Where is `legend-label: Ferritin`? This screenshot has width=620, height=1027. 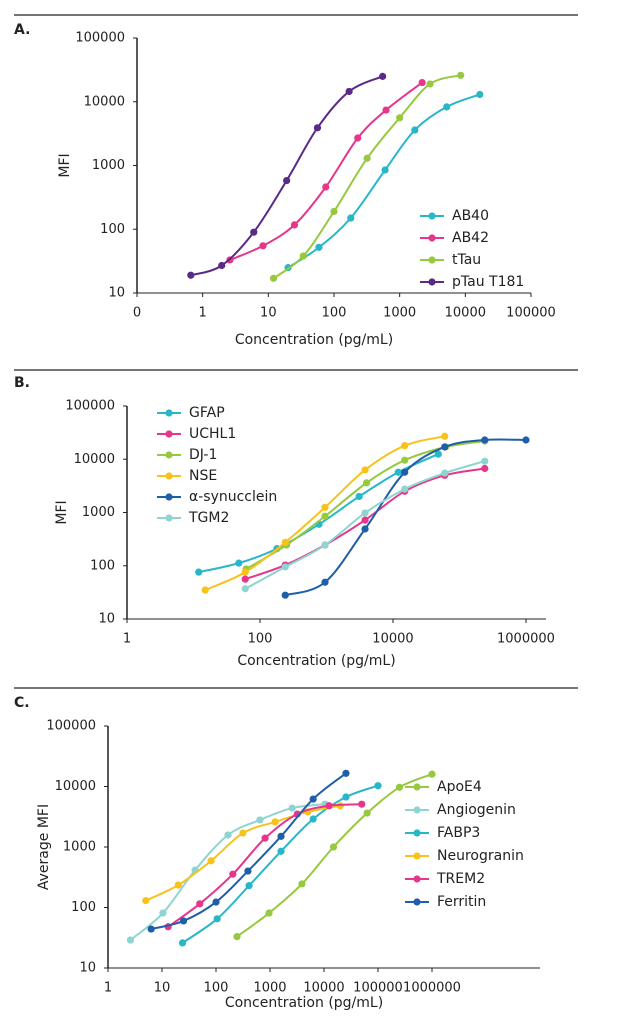 legend-label: Ferritin is located at coordinates (461, 902).